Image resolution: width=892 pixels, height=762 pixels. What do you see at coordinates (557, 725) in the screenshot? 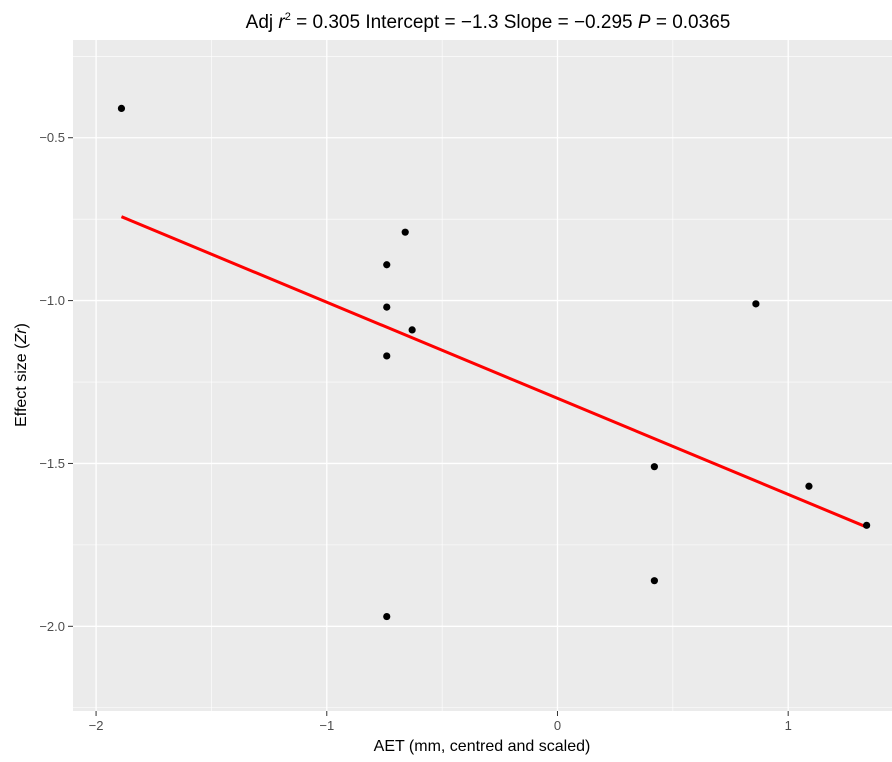
I see `x-tick-label: 0` at bounding box center [557, 725].